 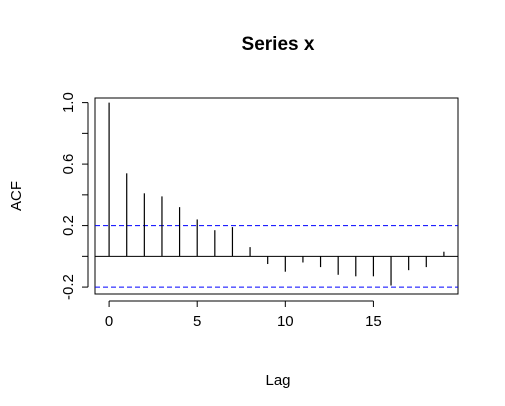 What do you see at coordinates (109, 321) in the screenshot?
I see `x-tick-label-0: 0` at bounding box center [109, 321].